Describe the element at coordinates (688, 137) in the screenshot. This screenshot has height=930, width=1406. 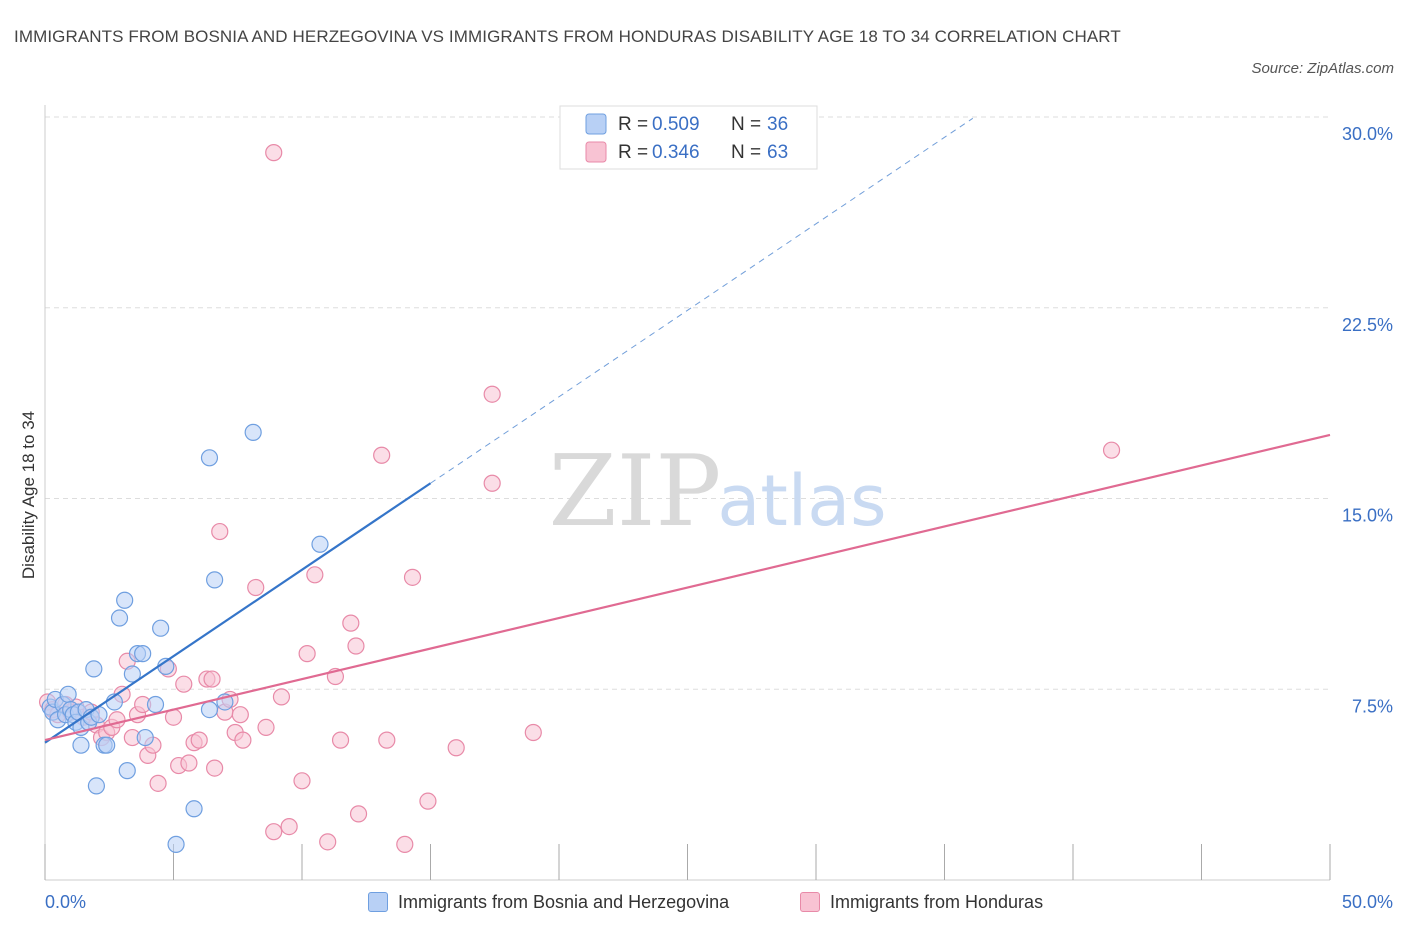
I see `legend-top: R = 0.509 N = 36 R = 0.346 N = 63` at that location.